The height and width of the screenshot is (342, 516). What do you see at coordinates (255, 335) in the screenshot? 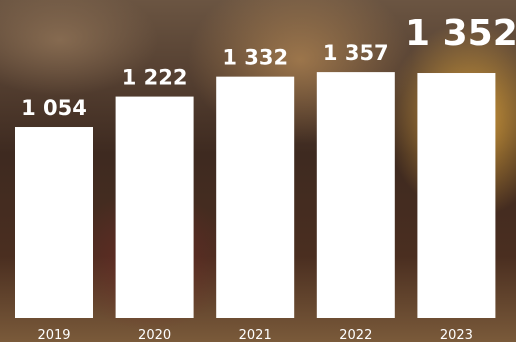
I see `x-tick-label: 2021` at bounding box center [255, 335].